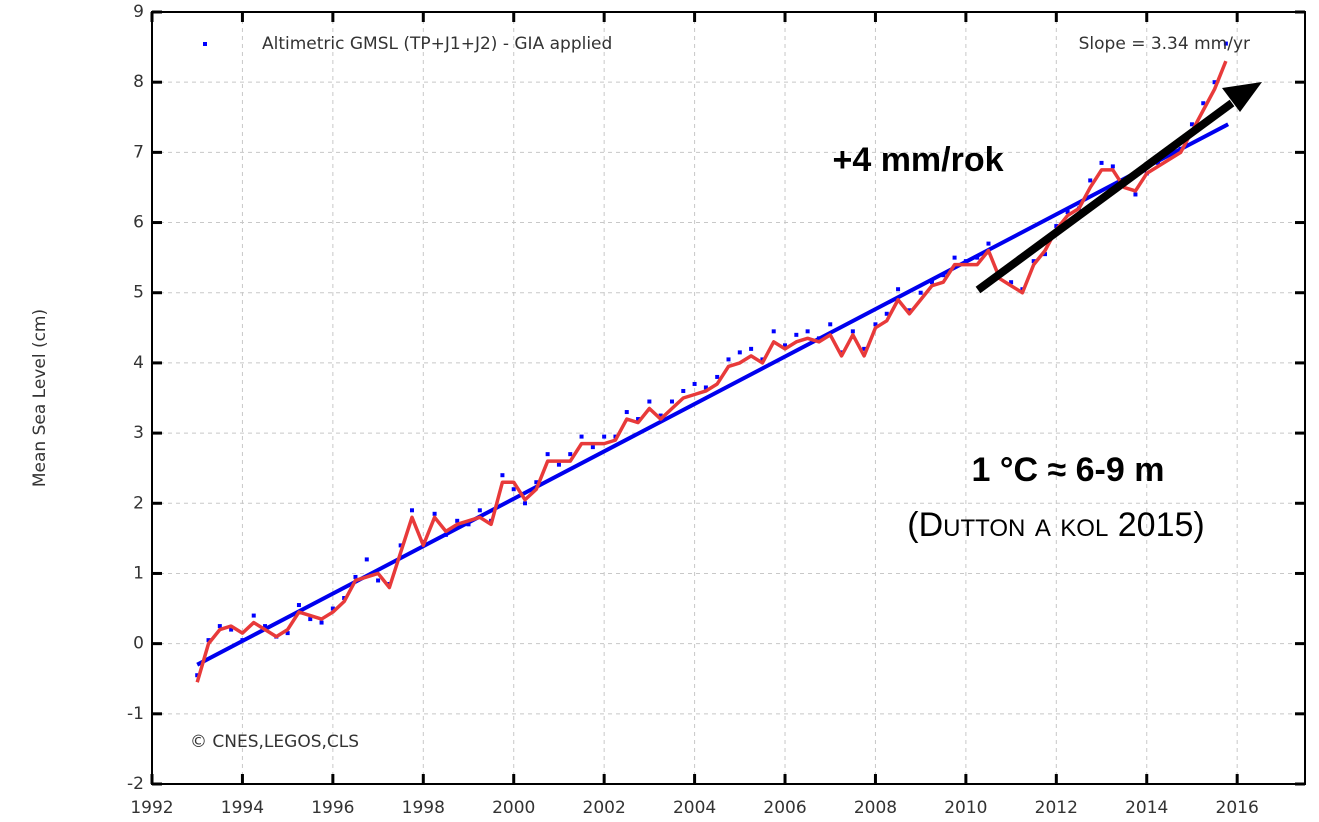 This screenshot has width=1319, height=822. What do you see at coordinates (1068, 470) in the screenshot?
I see `annotation: 1 °C ≈ 6-9 m` at bounding box center [1068, 470].